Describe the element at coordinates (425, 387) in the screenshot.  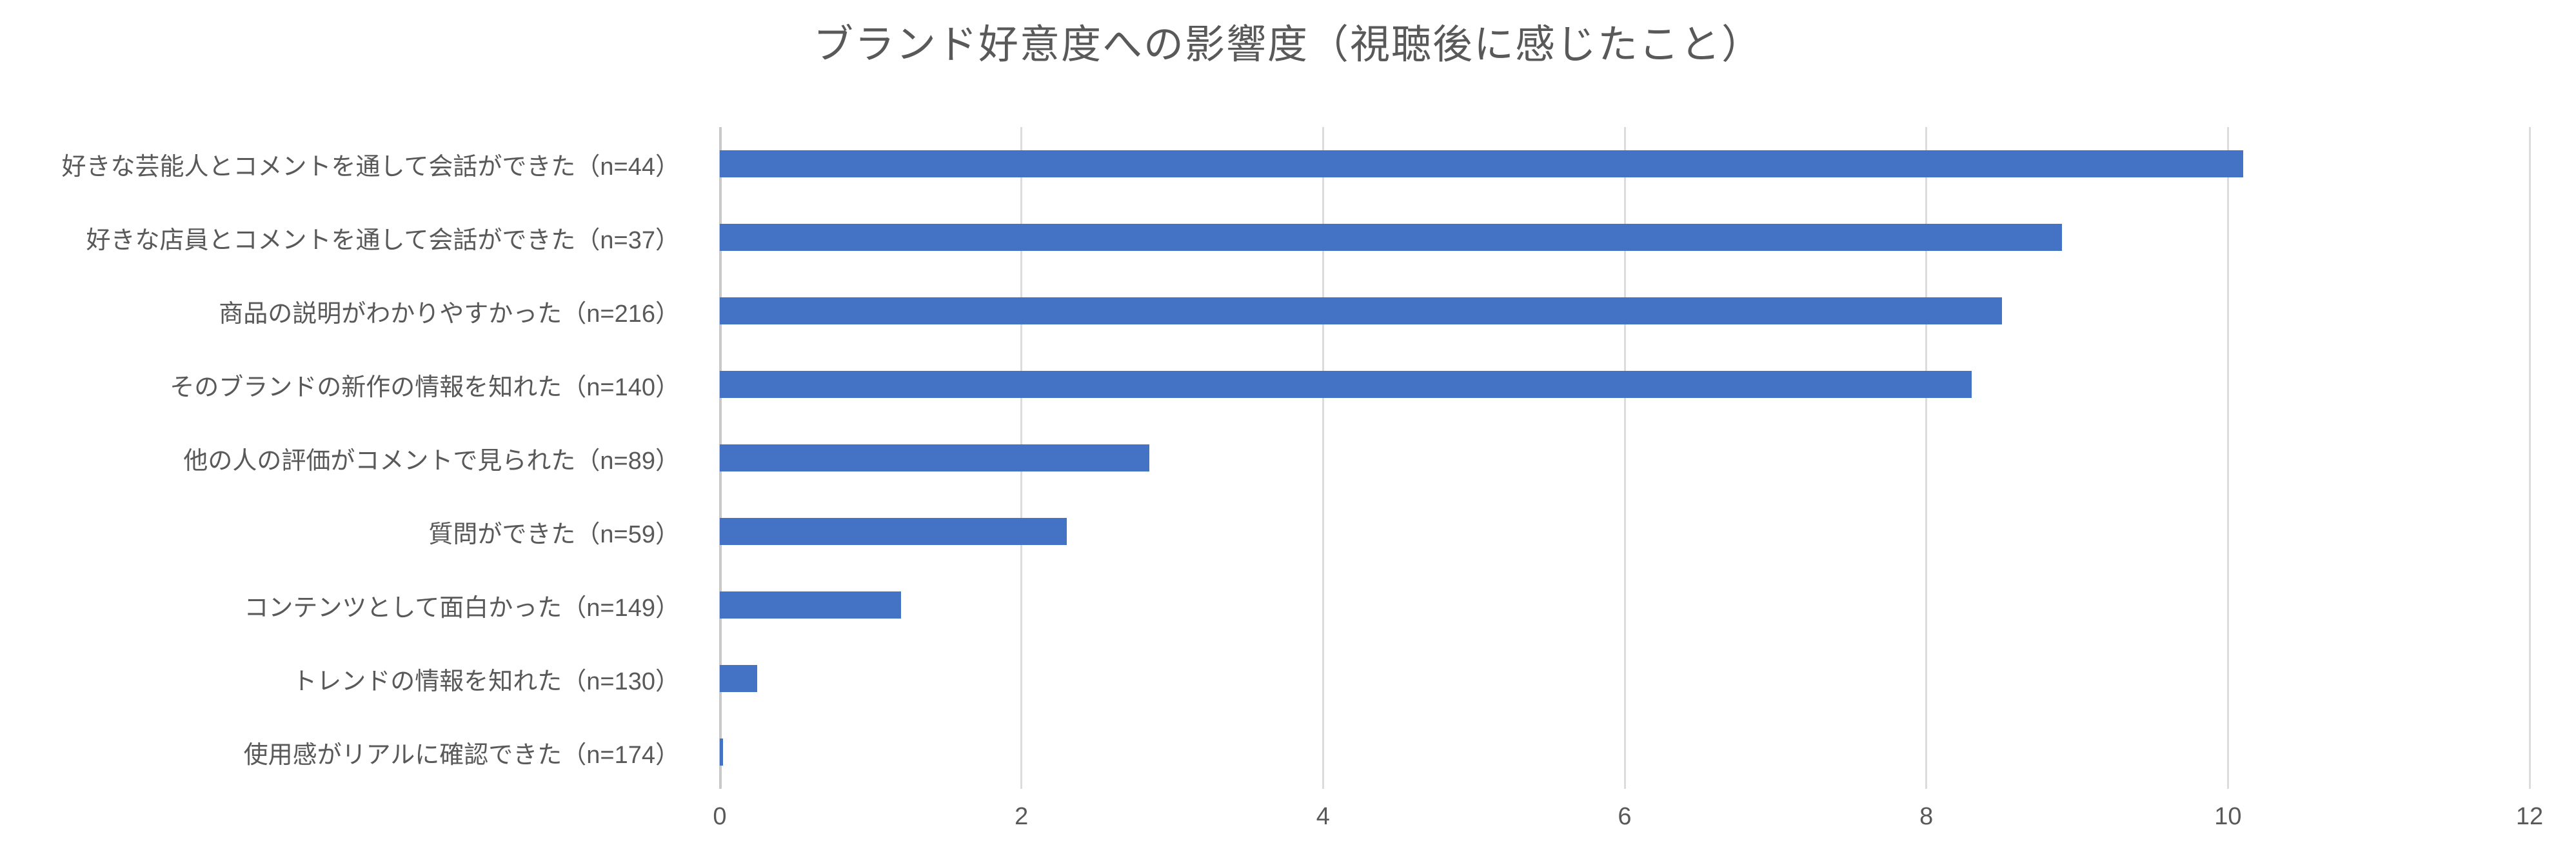
I see `category-label: そのブランドの新作の情報を知れた（n=140）` at that location.